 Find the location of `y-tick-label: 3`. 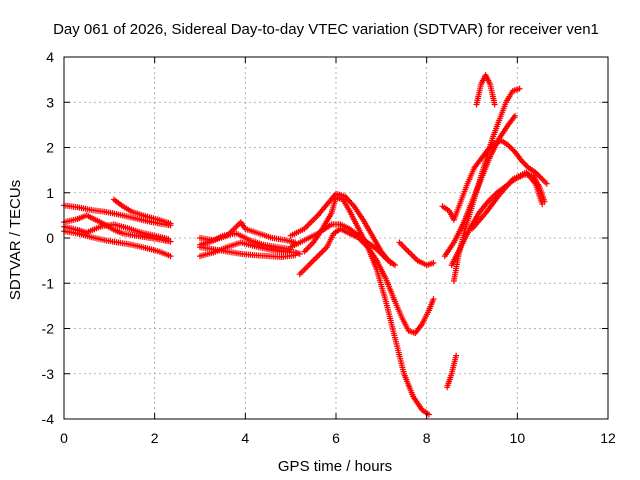

y-tick-label: 3 is located at coordinates (50, 102).